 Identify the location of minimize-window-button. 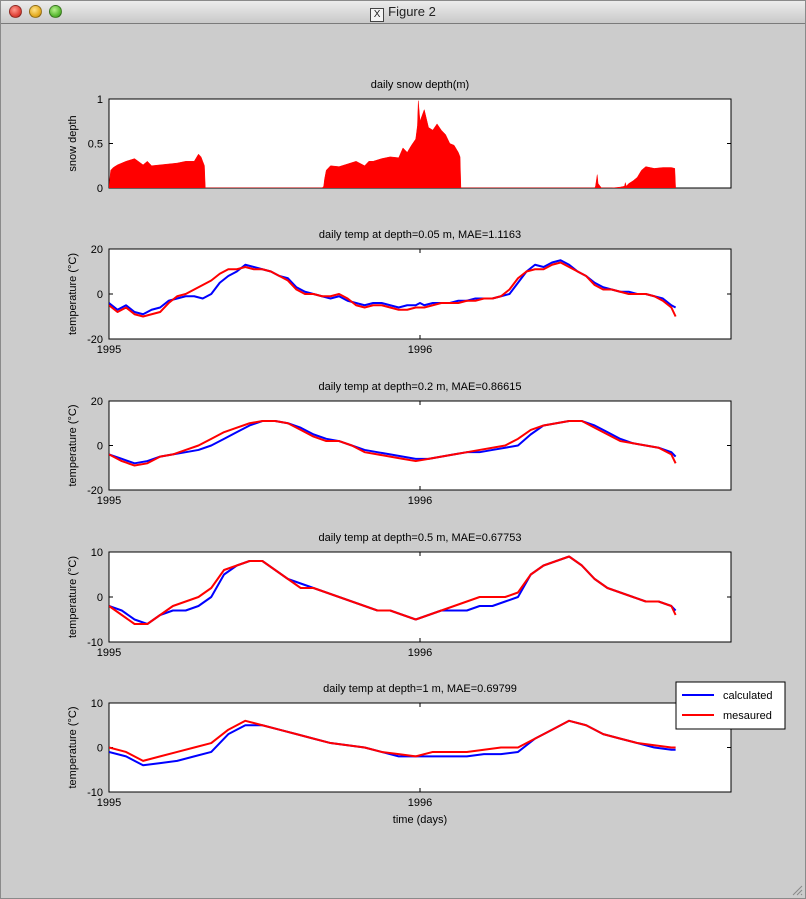
(35, 11).